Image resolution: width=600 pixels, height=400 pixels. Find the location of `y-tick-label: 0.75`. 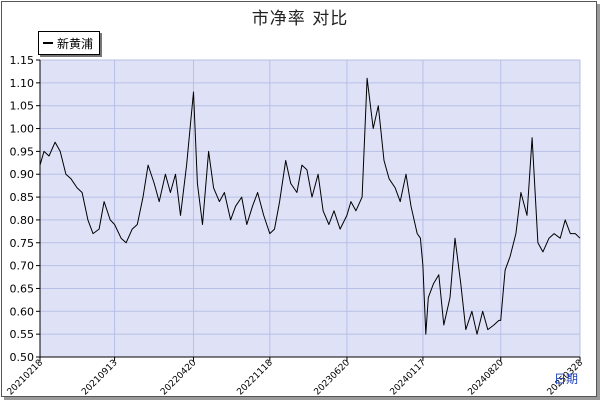

y-tick-label: 0.75 is located at coordinates (22, 243).